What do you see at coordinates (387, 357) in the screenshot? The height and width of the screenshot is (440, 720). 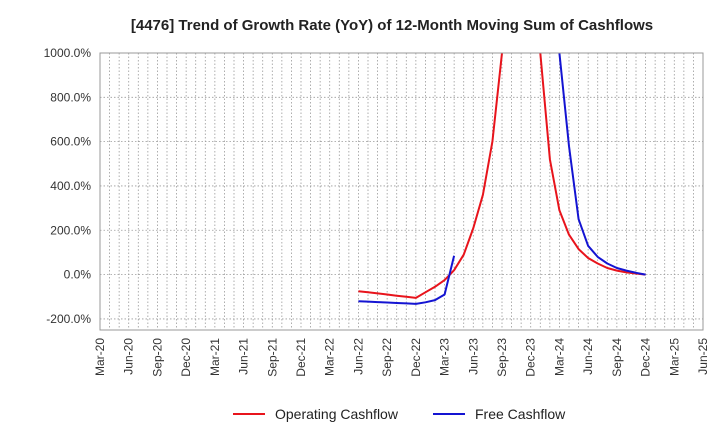 I see `x-tick-label: Sep-22` at bounding box center [387, 357].